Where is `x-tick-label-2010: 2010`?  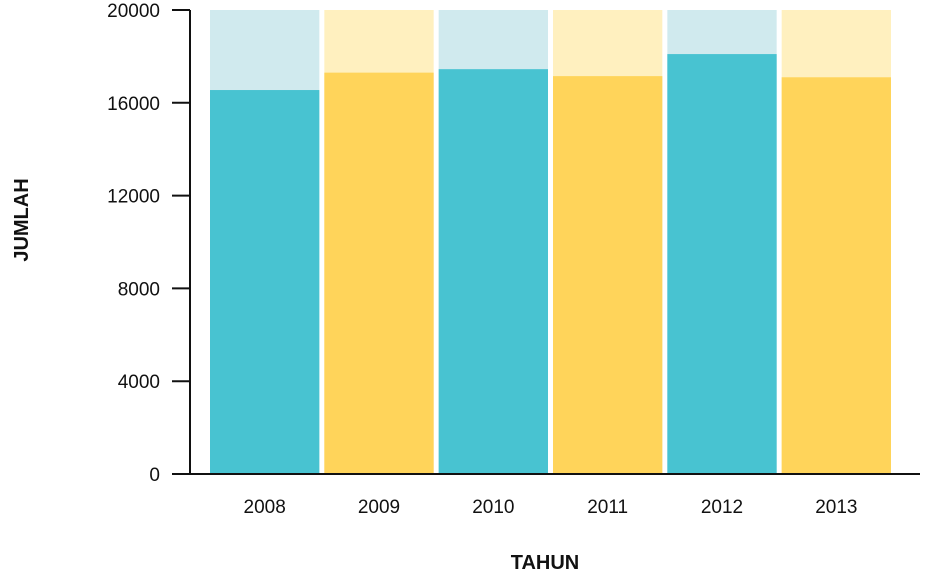 x-tick-label-2010: 2010 is located at coordinates (493, 507).